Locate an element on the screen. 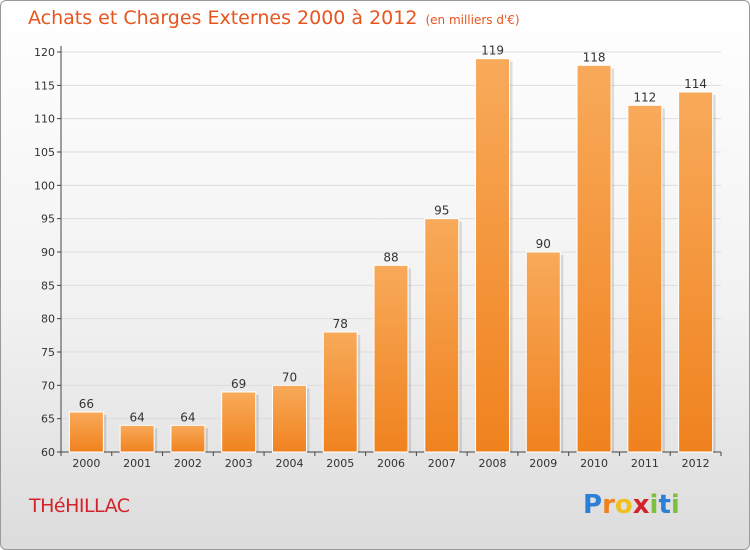  x-tick-label: 2000 is located at coordinates (86, 463).